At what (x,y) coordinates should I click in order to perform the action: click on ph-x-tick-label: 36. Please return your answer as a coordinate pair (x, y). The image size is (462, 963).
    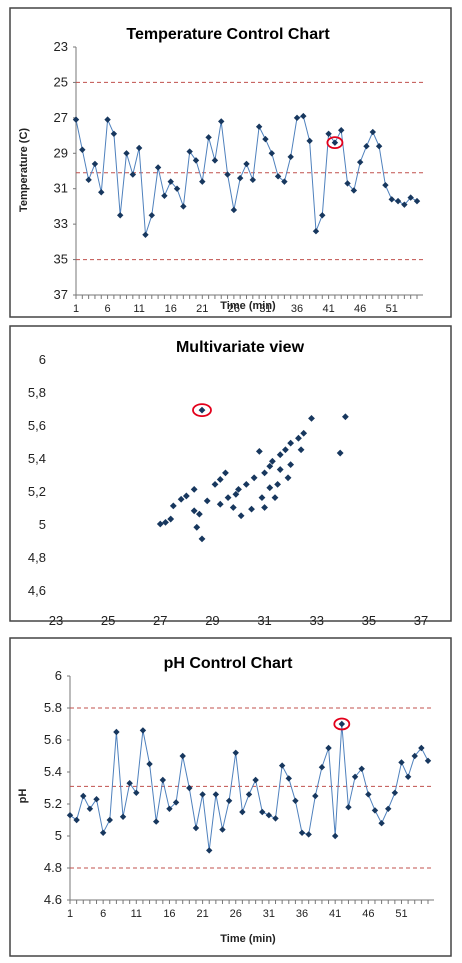
    Looking at the image, I should click on (302, 914).